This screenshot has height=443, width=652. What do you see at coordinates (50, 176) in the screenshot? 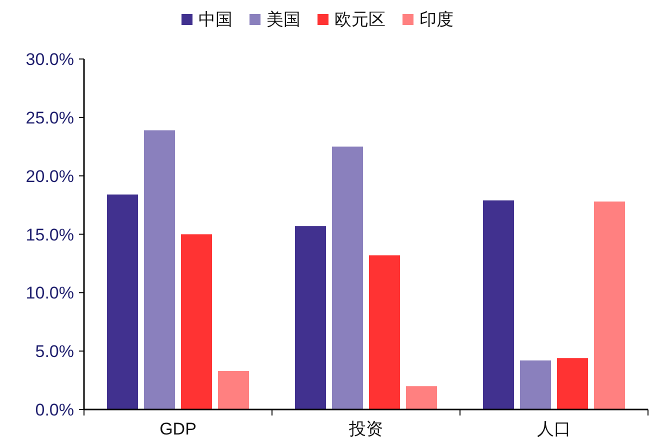
I see `y-tick-label: 20.0%` at bounding box center [50, 176].